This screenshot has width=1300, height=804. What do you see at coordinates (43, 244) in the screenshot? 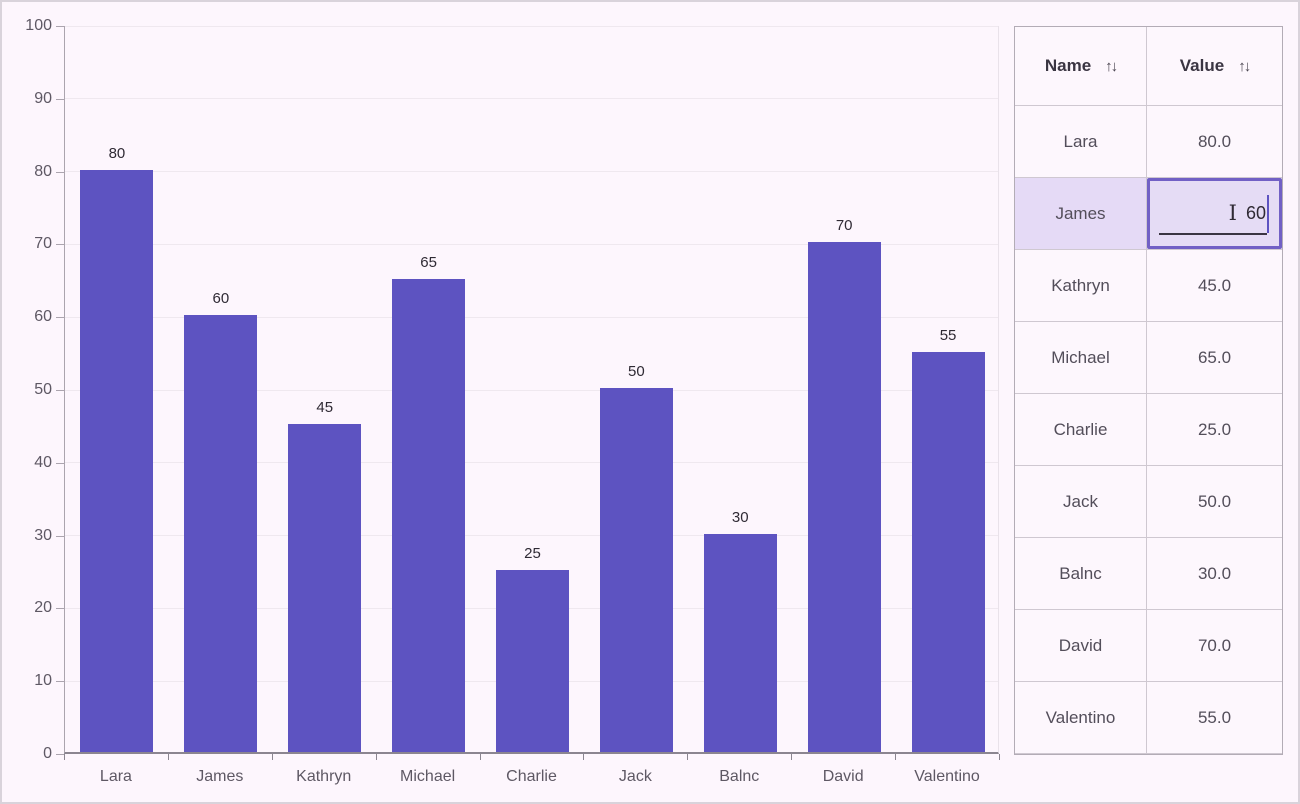
I see `y-axis-tick-label: 70` at bounding box center [43, 244].